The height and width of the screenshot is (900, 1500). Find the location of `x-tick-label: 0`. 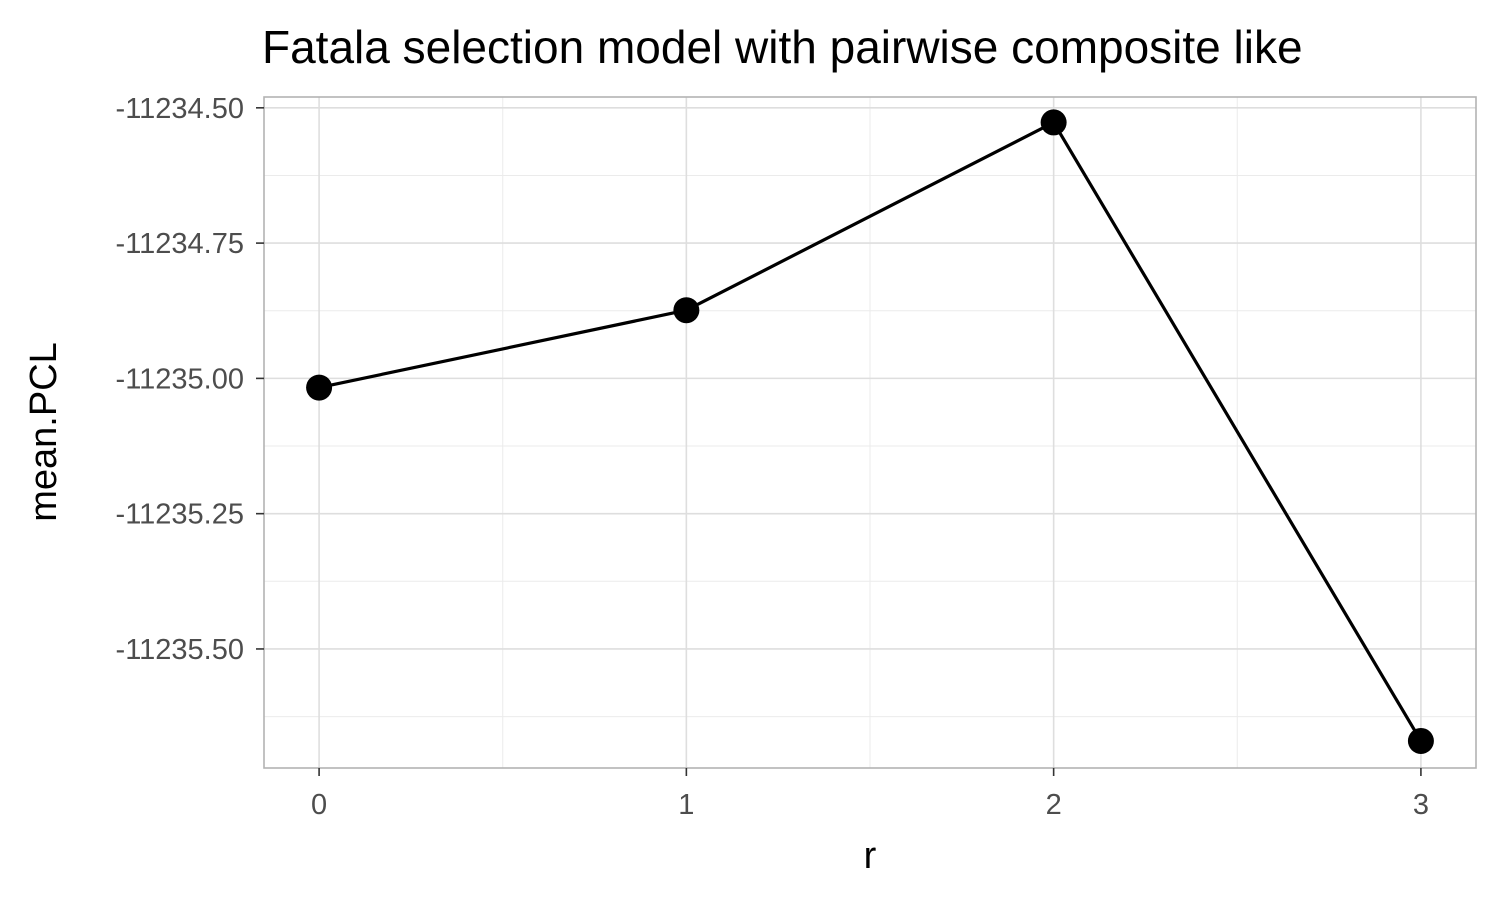

x-tick-label: 0 is located at coordinates (319, 805).